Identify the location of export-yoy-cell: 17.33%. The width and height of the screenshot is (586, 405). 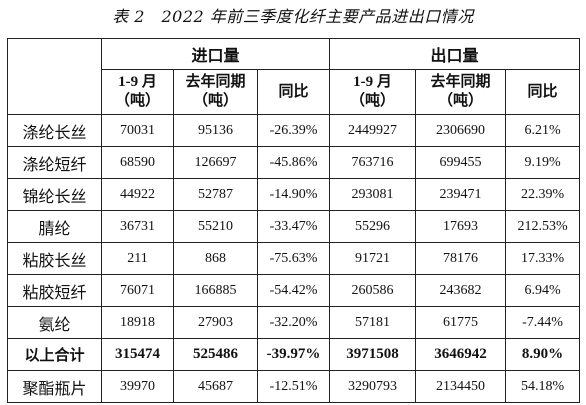
(543, 258).